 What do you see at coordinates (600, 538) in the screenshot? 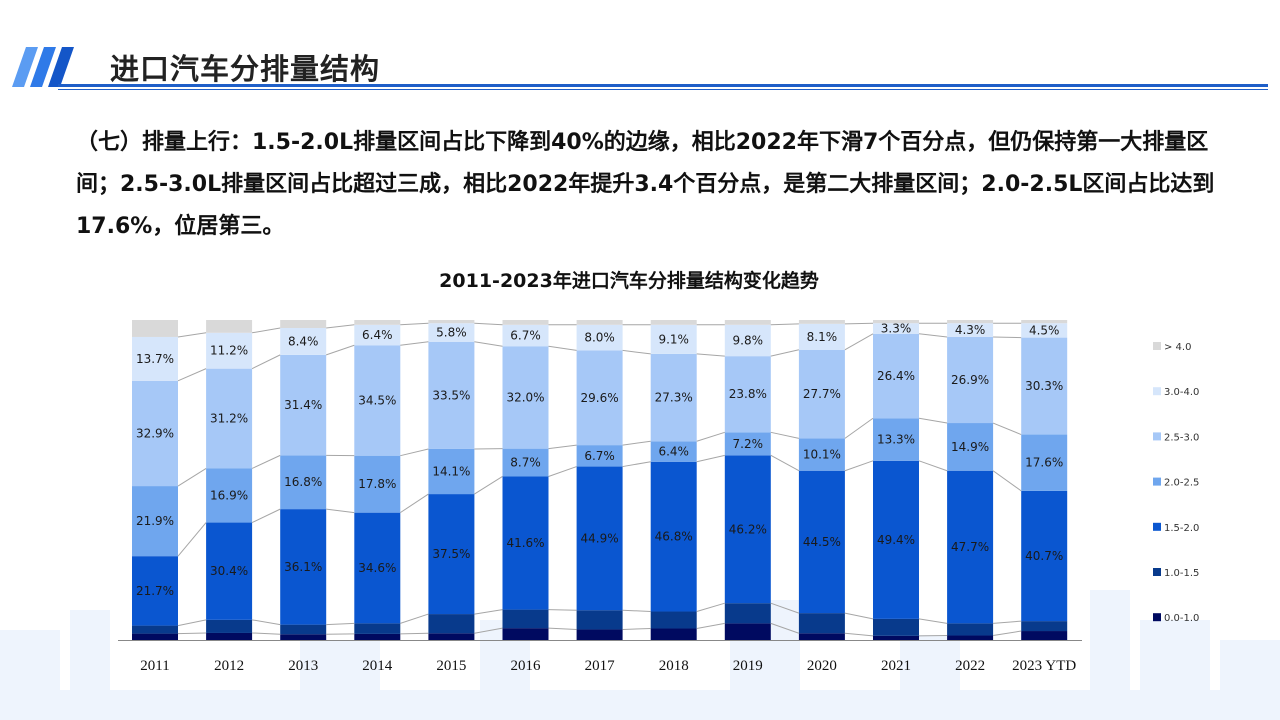
I see `data-label: 44.9%` at bounding box center [600, 538].